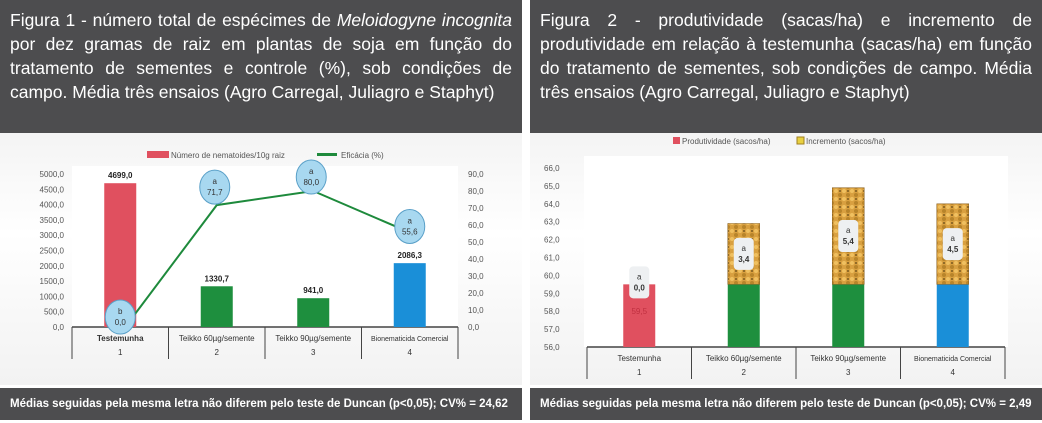 This screenshot has height=423, width=1042. Describe the element at coordinates (552, 275) in the screenshot. I see `y-tick: 60,0` at that location.